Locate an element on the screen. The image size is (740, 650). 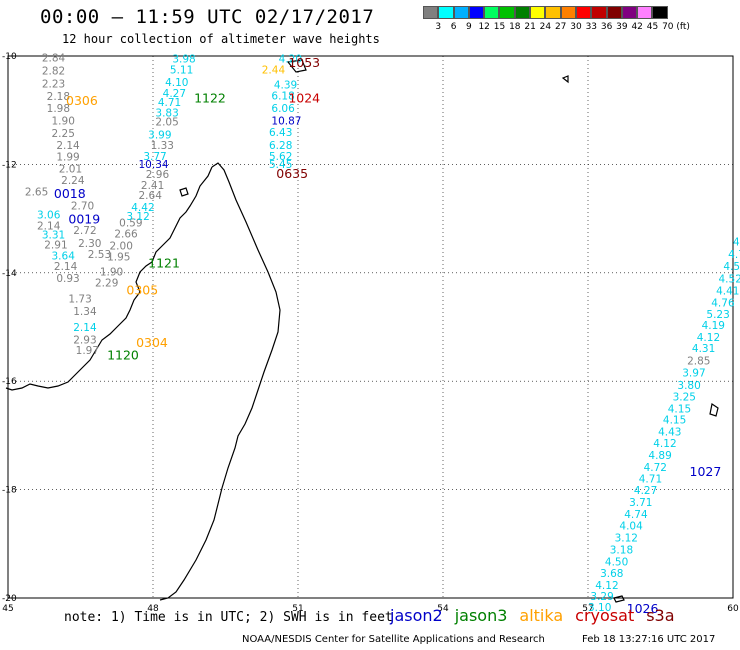
lat-label: -14 is located at coordinates (9, 274).